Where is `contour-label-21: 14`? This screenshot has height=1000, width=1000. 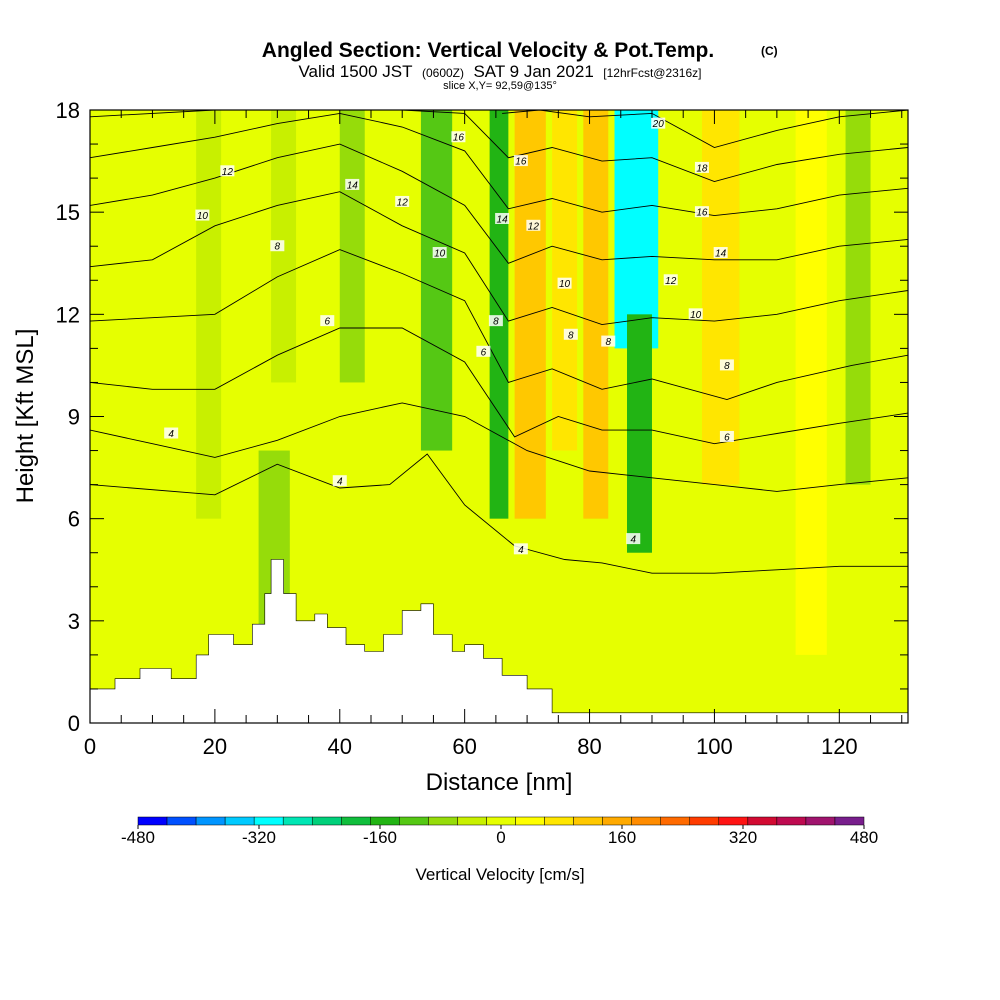
contour-label-21: 14 is located at coordinates (503, 219).